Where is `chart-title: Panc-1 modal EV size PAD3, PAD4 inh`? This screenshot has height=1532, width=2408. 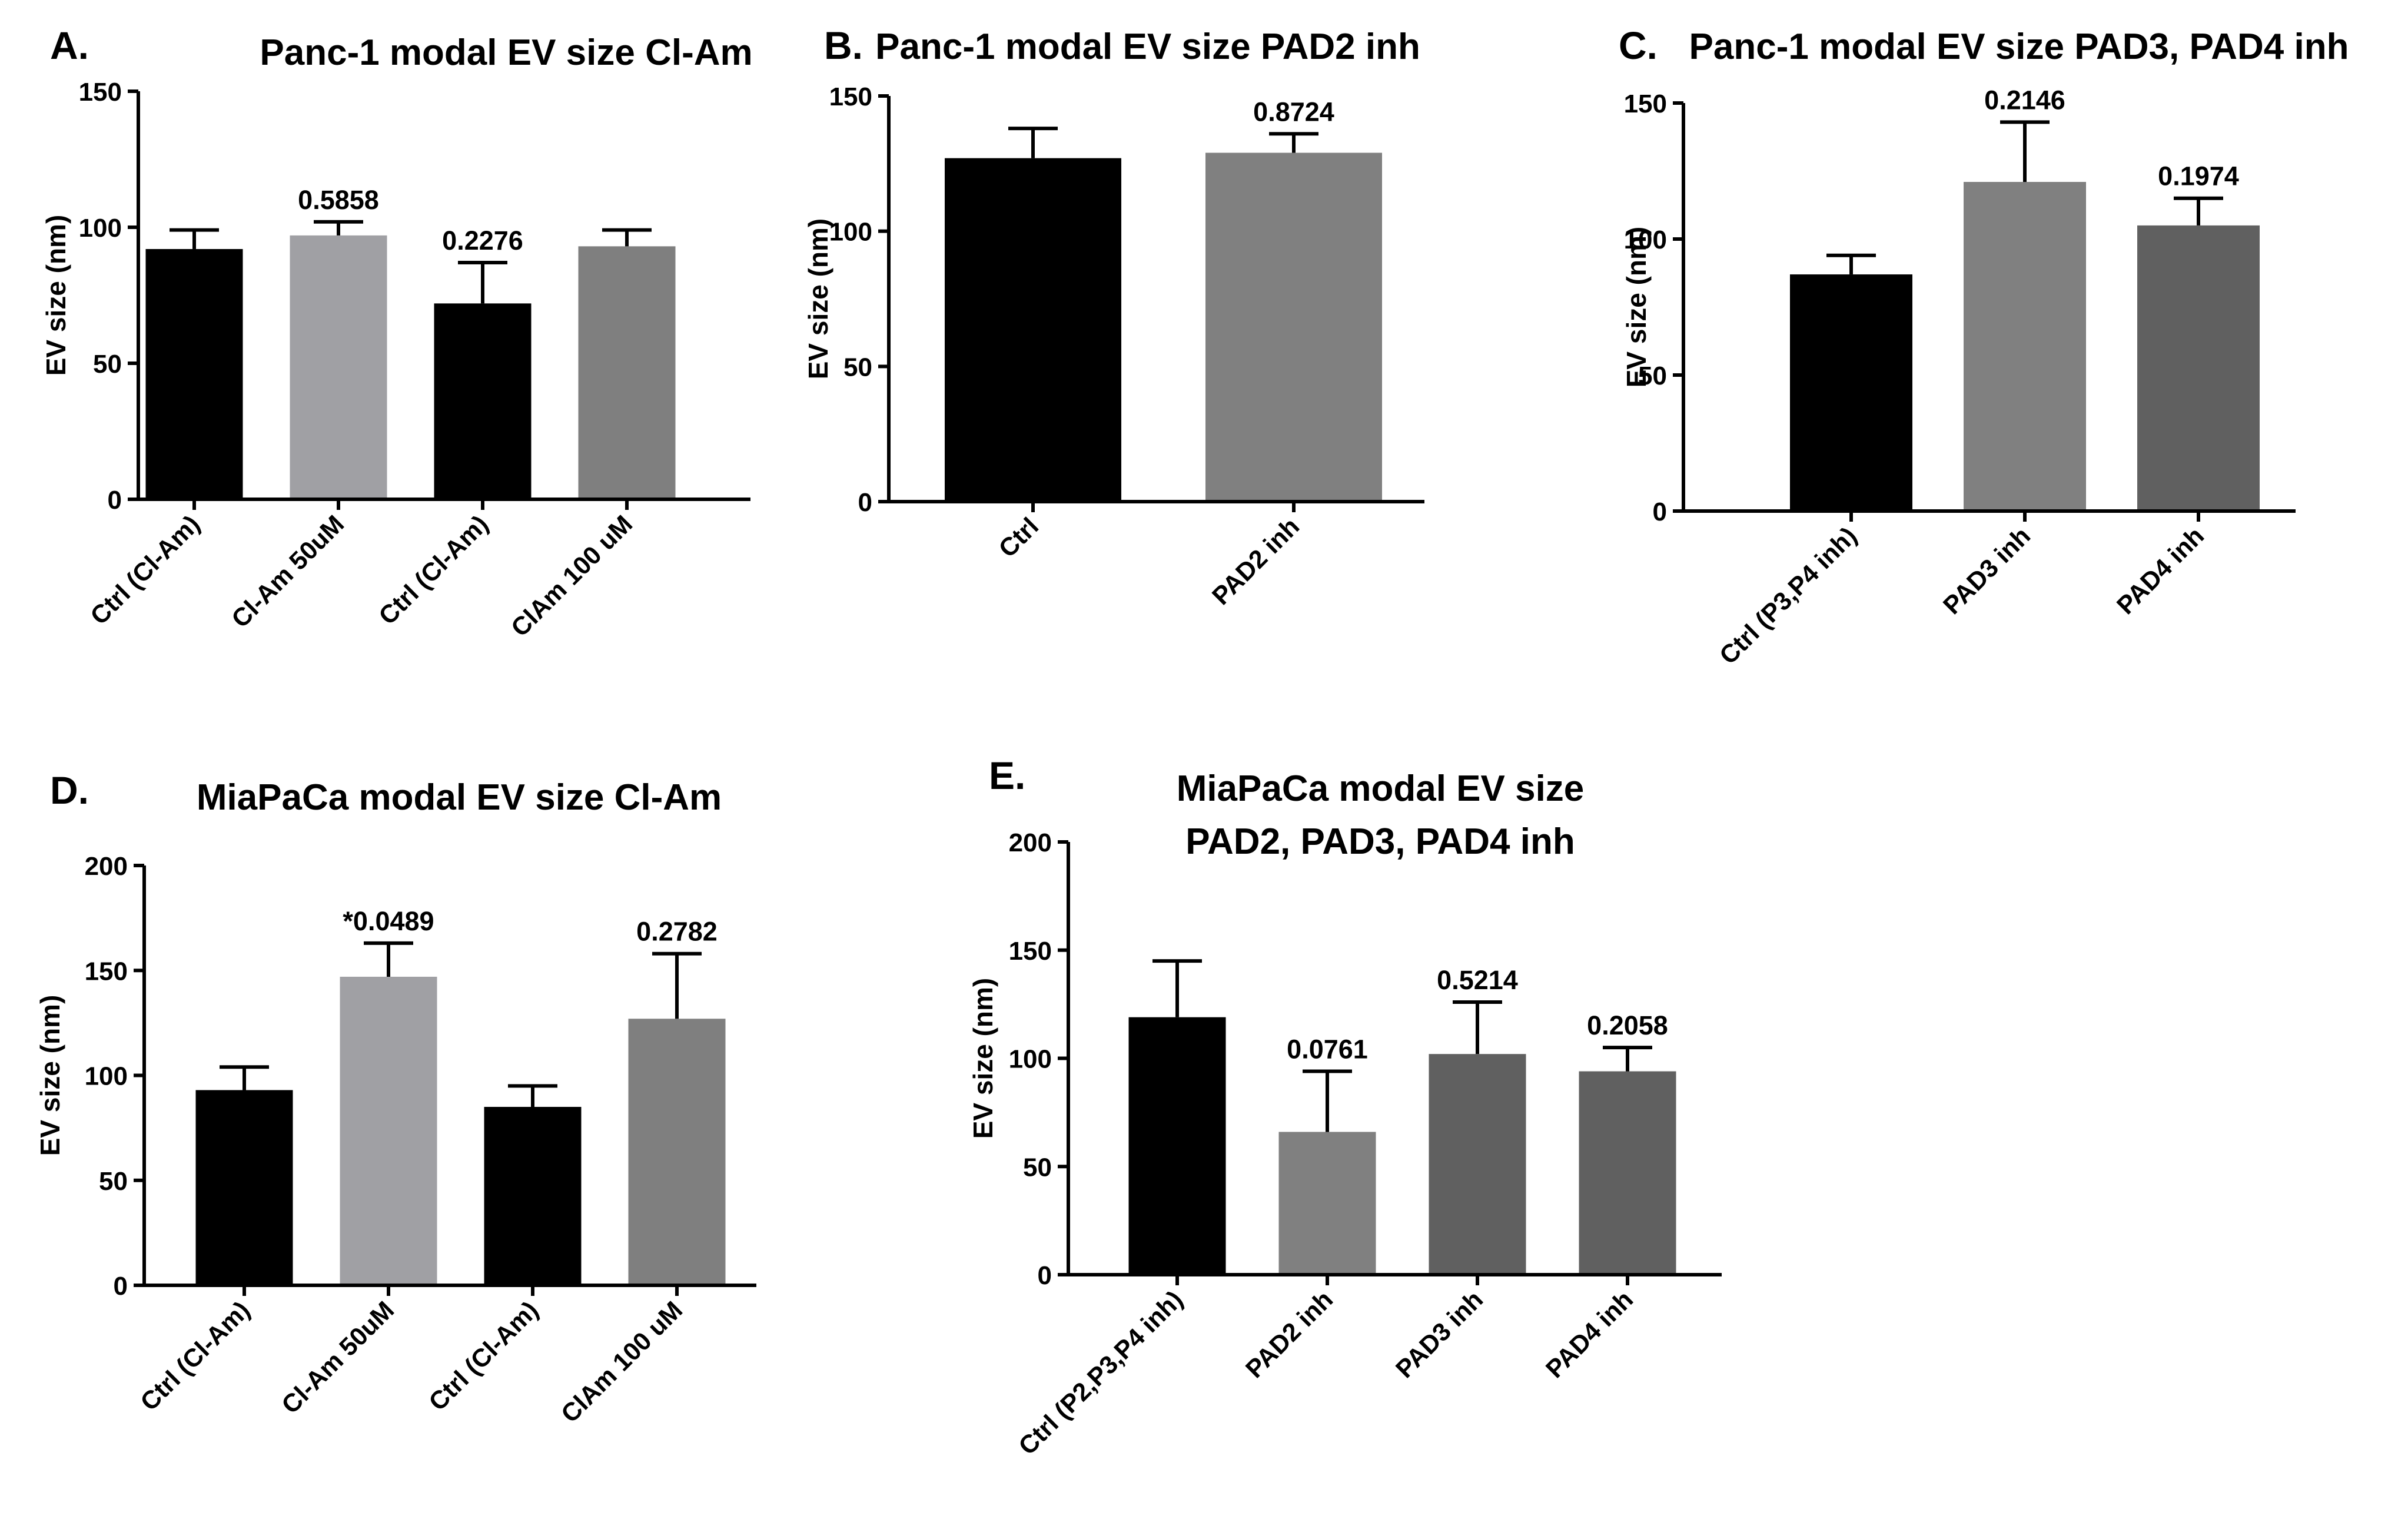 chart-title: Panc-1 modal EV size PAD3, PAD4 inh is located at coordinates (2019, 46).